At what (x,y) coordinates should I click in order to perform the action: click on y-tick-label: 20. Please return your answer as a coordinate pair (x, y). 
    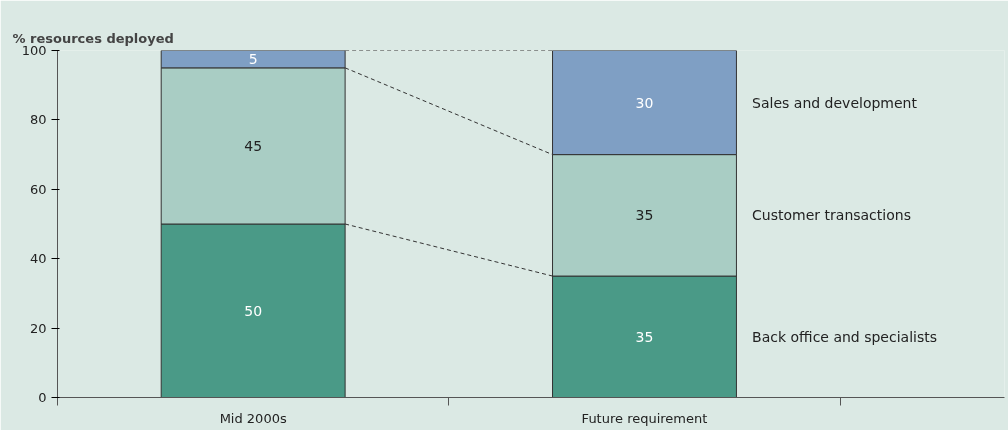
    Looking at the image, I should click on (38, 328).